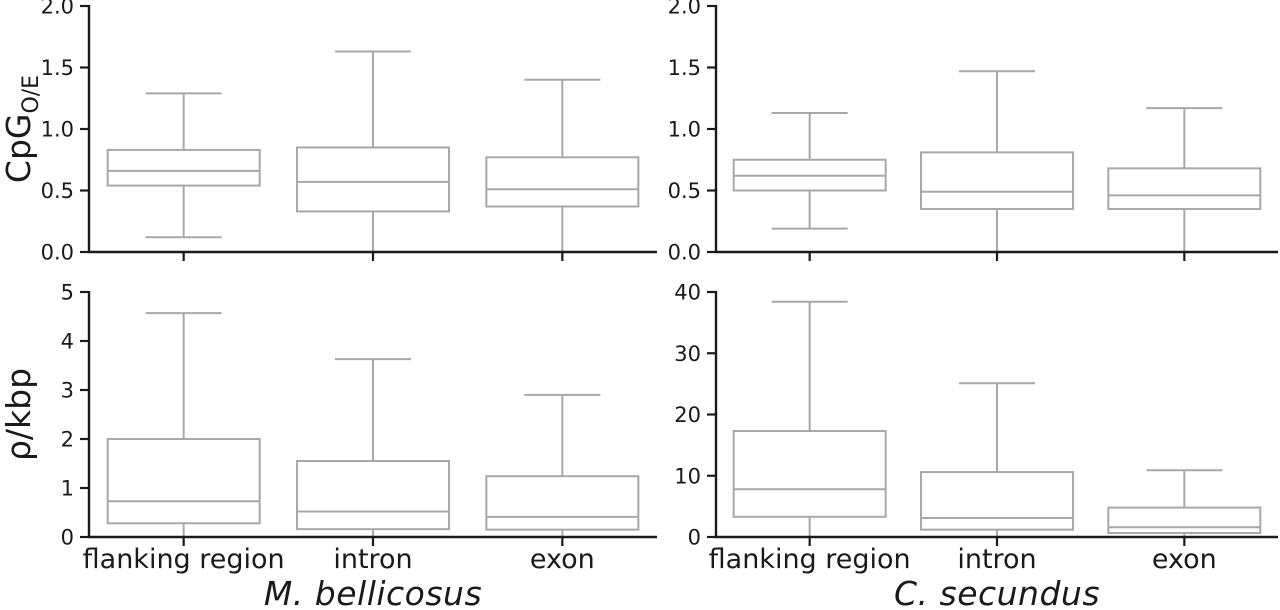 Image resolution: width=1280 pixels, height=610 pixels. What do you see at coordinates (373, 592) in the screenshot?
I see `x-axis-title-m-bellicosus: M. bellicosus` at bounding box center [373, 592].